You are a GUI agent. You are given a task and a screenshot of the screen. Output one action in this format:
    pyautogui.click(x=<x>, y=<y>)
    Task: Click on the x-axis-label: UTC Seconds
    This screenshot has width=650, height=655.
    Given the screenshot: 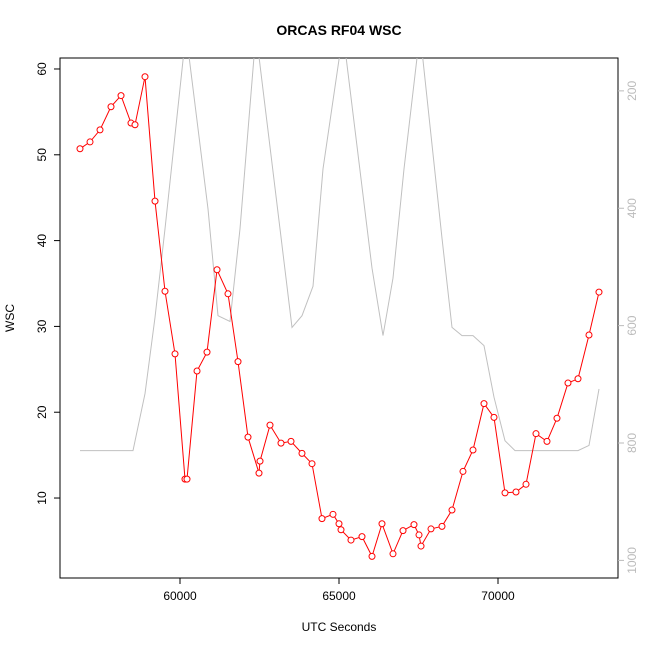 What is the action you would take?
    pyautogui.click(x=339, y=627)
    